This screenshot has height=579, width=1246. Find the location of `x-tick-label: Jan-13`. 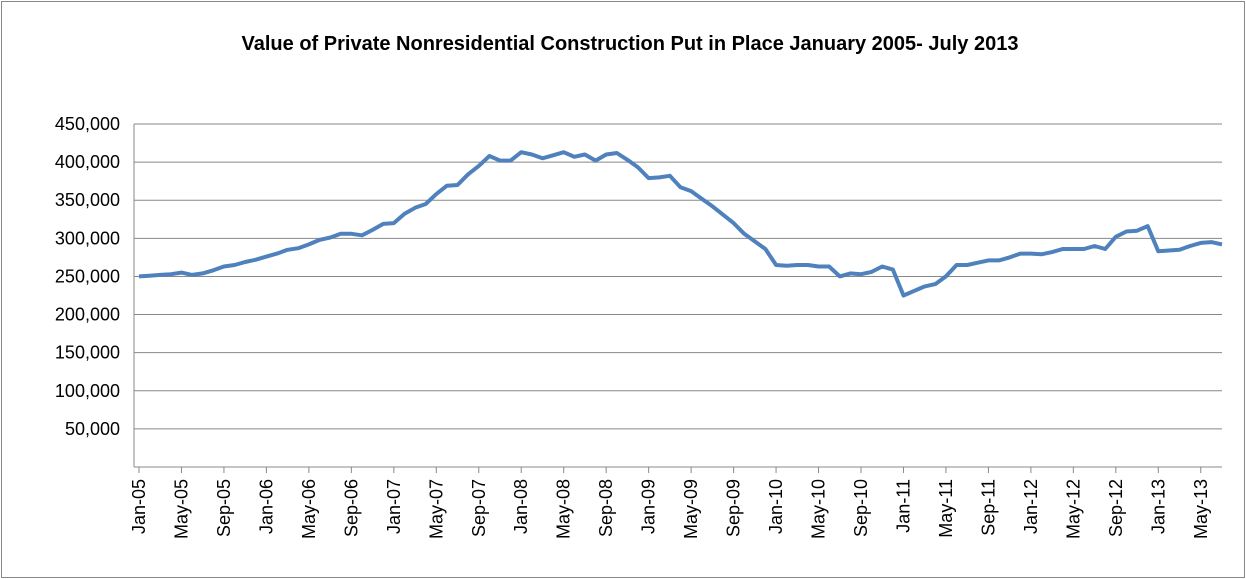

x-tick-label: Jan-13 is located at coordinates (1158, 506).